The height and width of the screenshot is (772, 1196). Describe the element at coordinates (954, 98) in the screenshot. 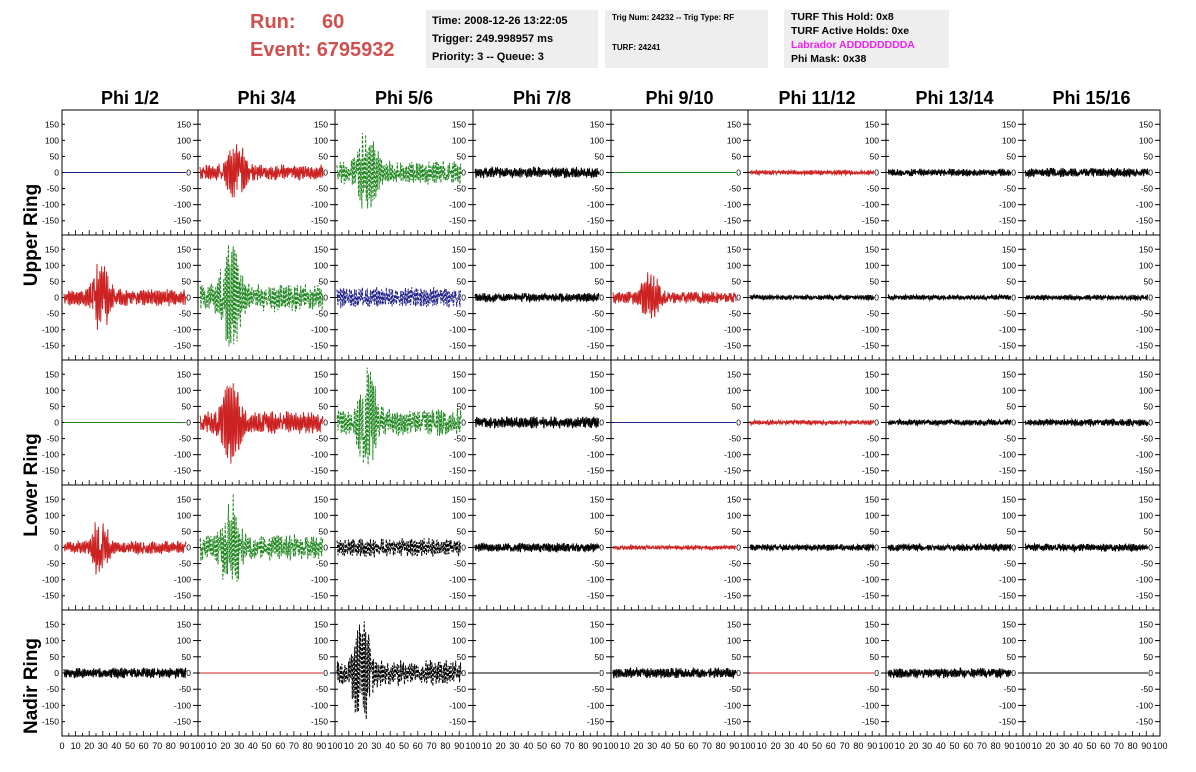

I see `column-header: Phi 13/14` at that location.